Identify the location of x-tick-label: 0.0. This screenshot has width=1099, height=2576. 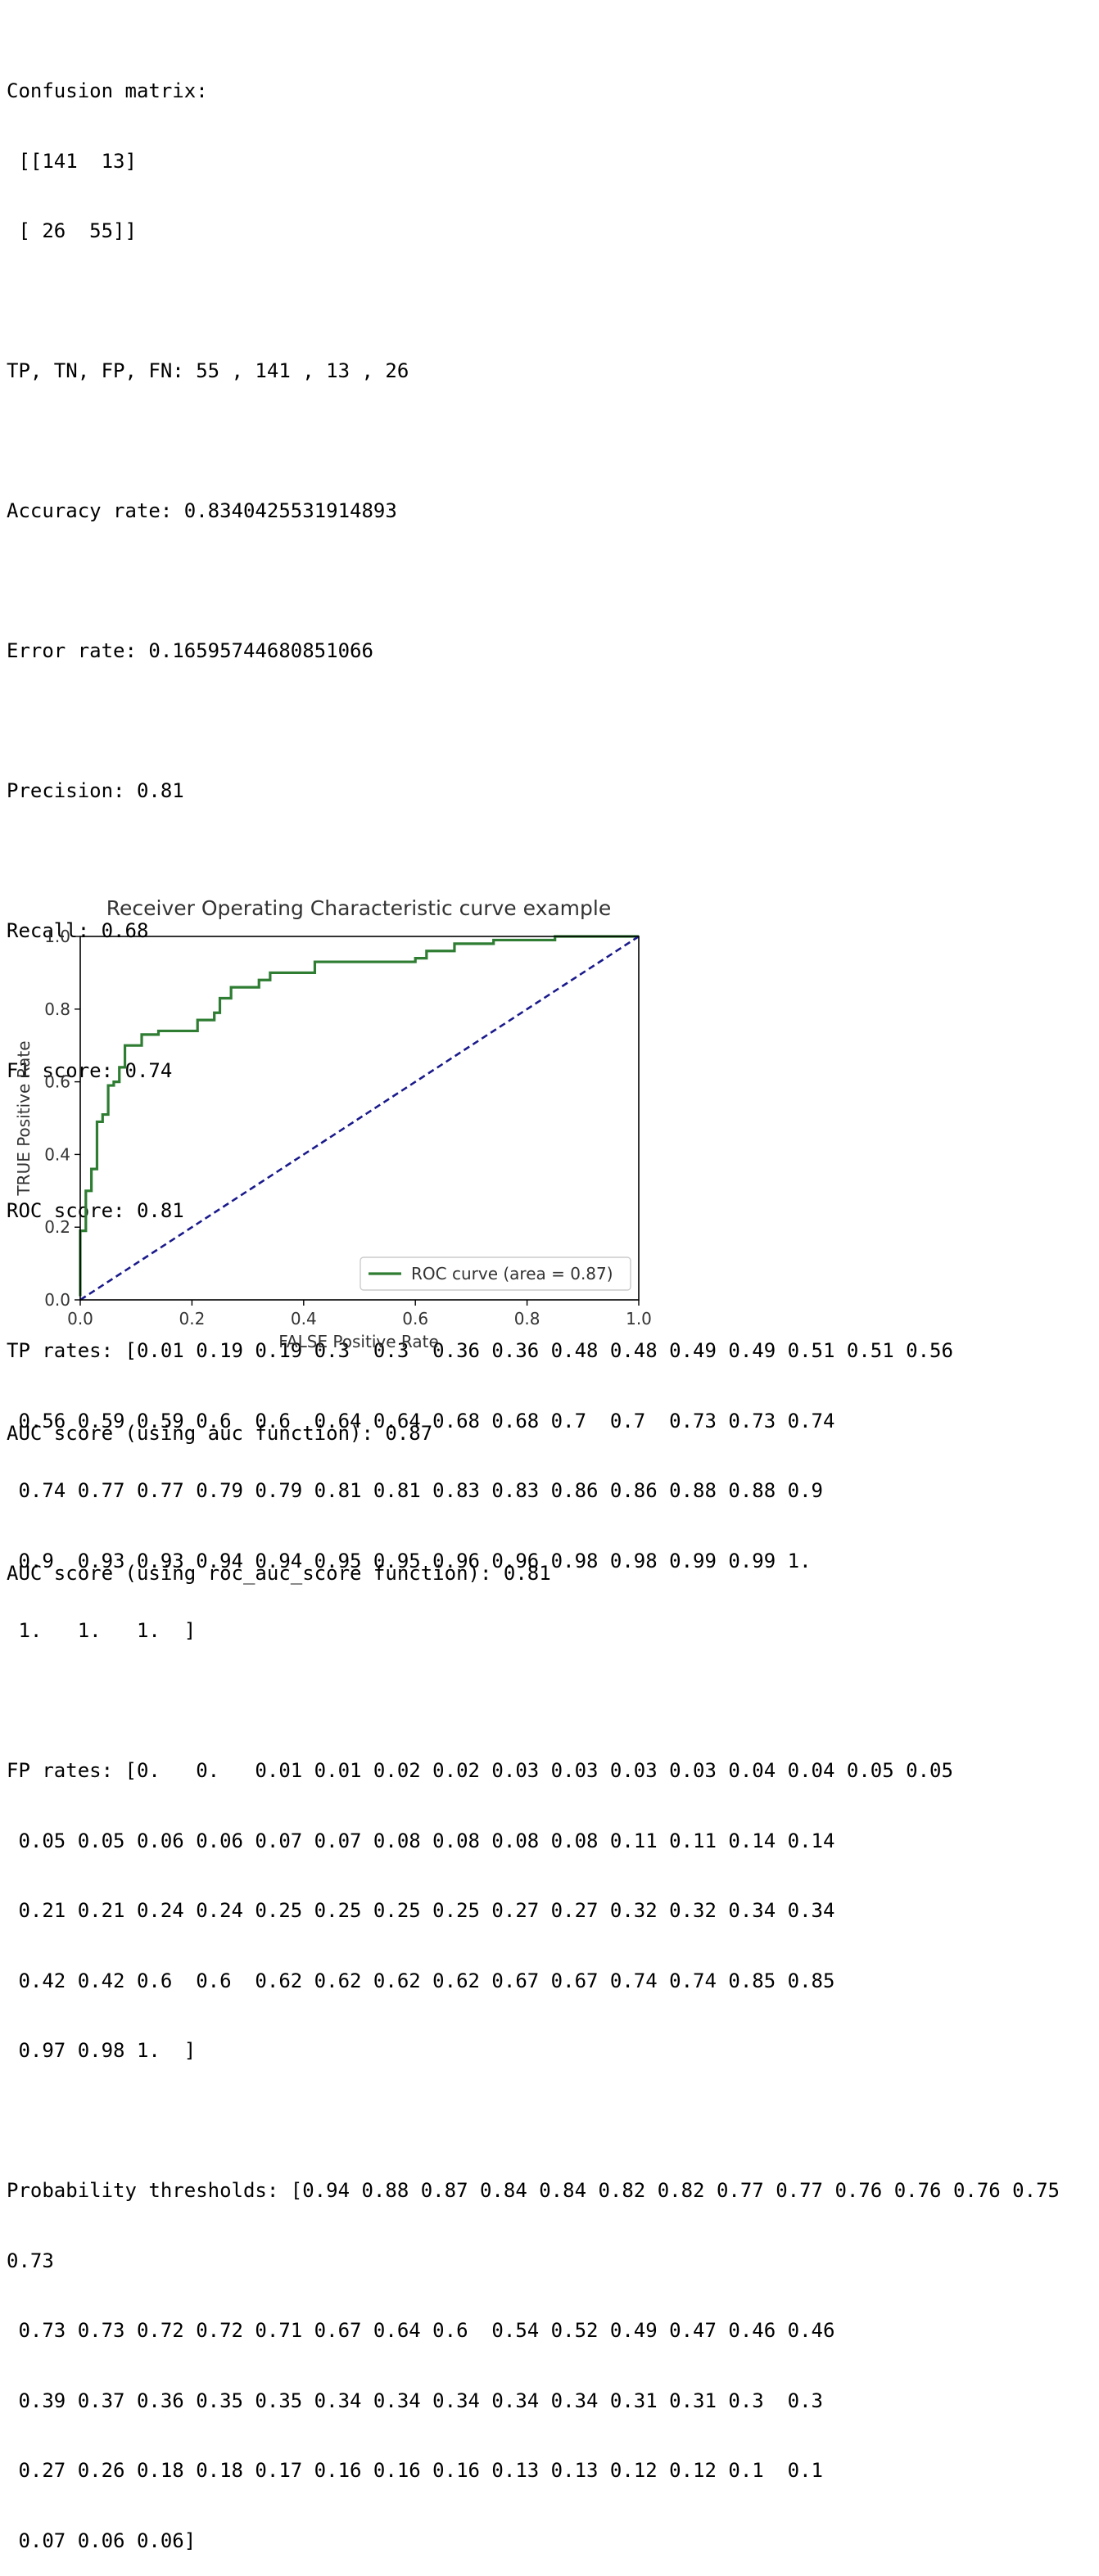
(80, 1319).